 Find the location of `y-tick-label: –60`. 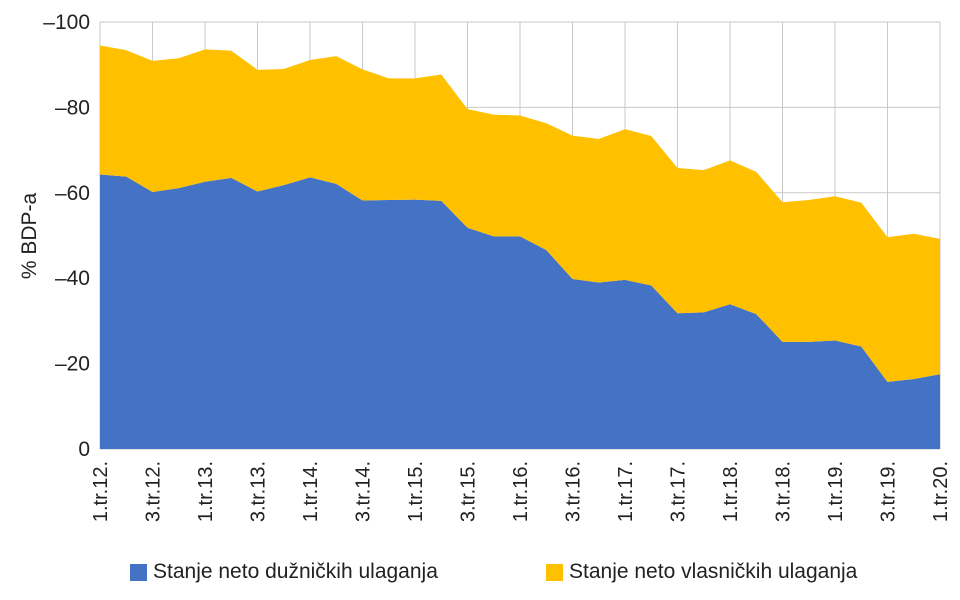

y-tick-label: –60 is located at coordinates (72, 193).